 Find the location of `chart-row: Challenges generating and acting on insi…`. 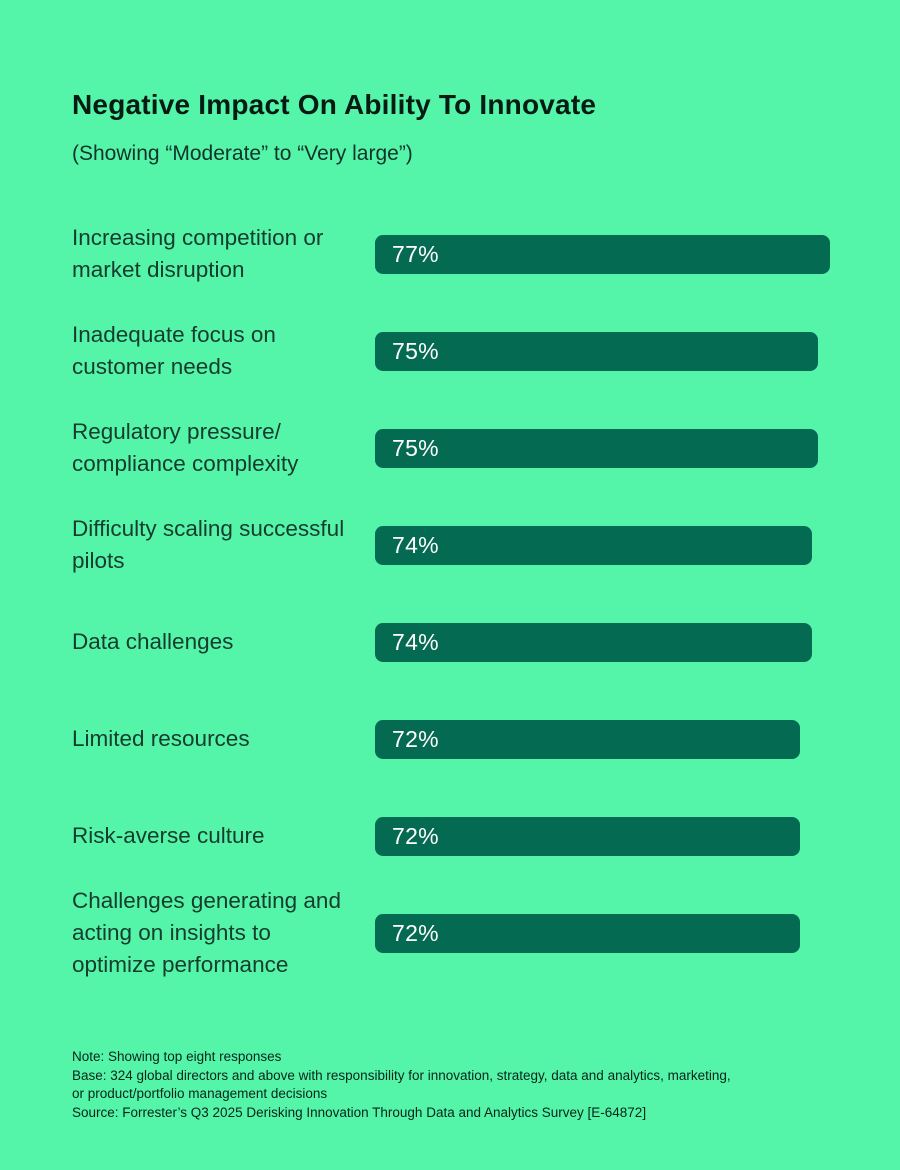

chart-row: Challenges generating and acting on insi… is located at coordinates (451, 933).